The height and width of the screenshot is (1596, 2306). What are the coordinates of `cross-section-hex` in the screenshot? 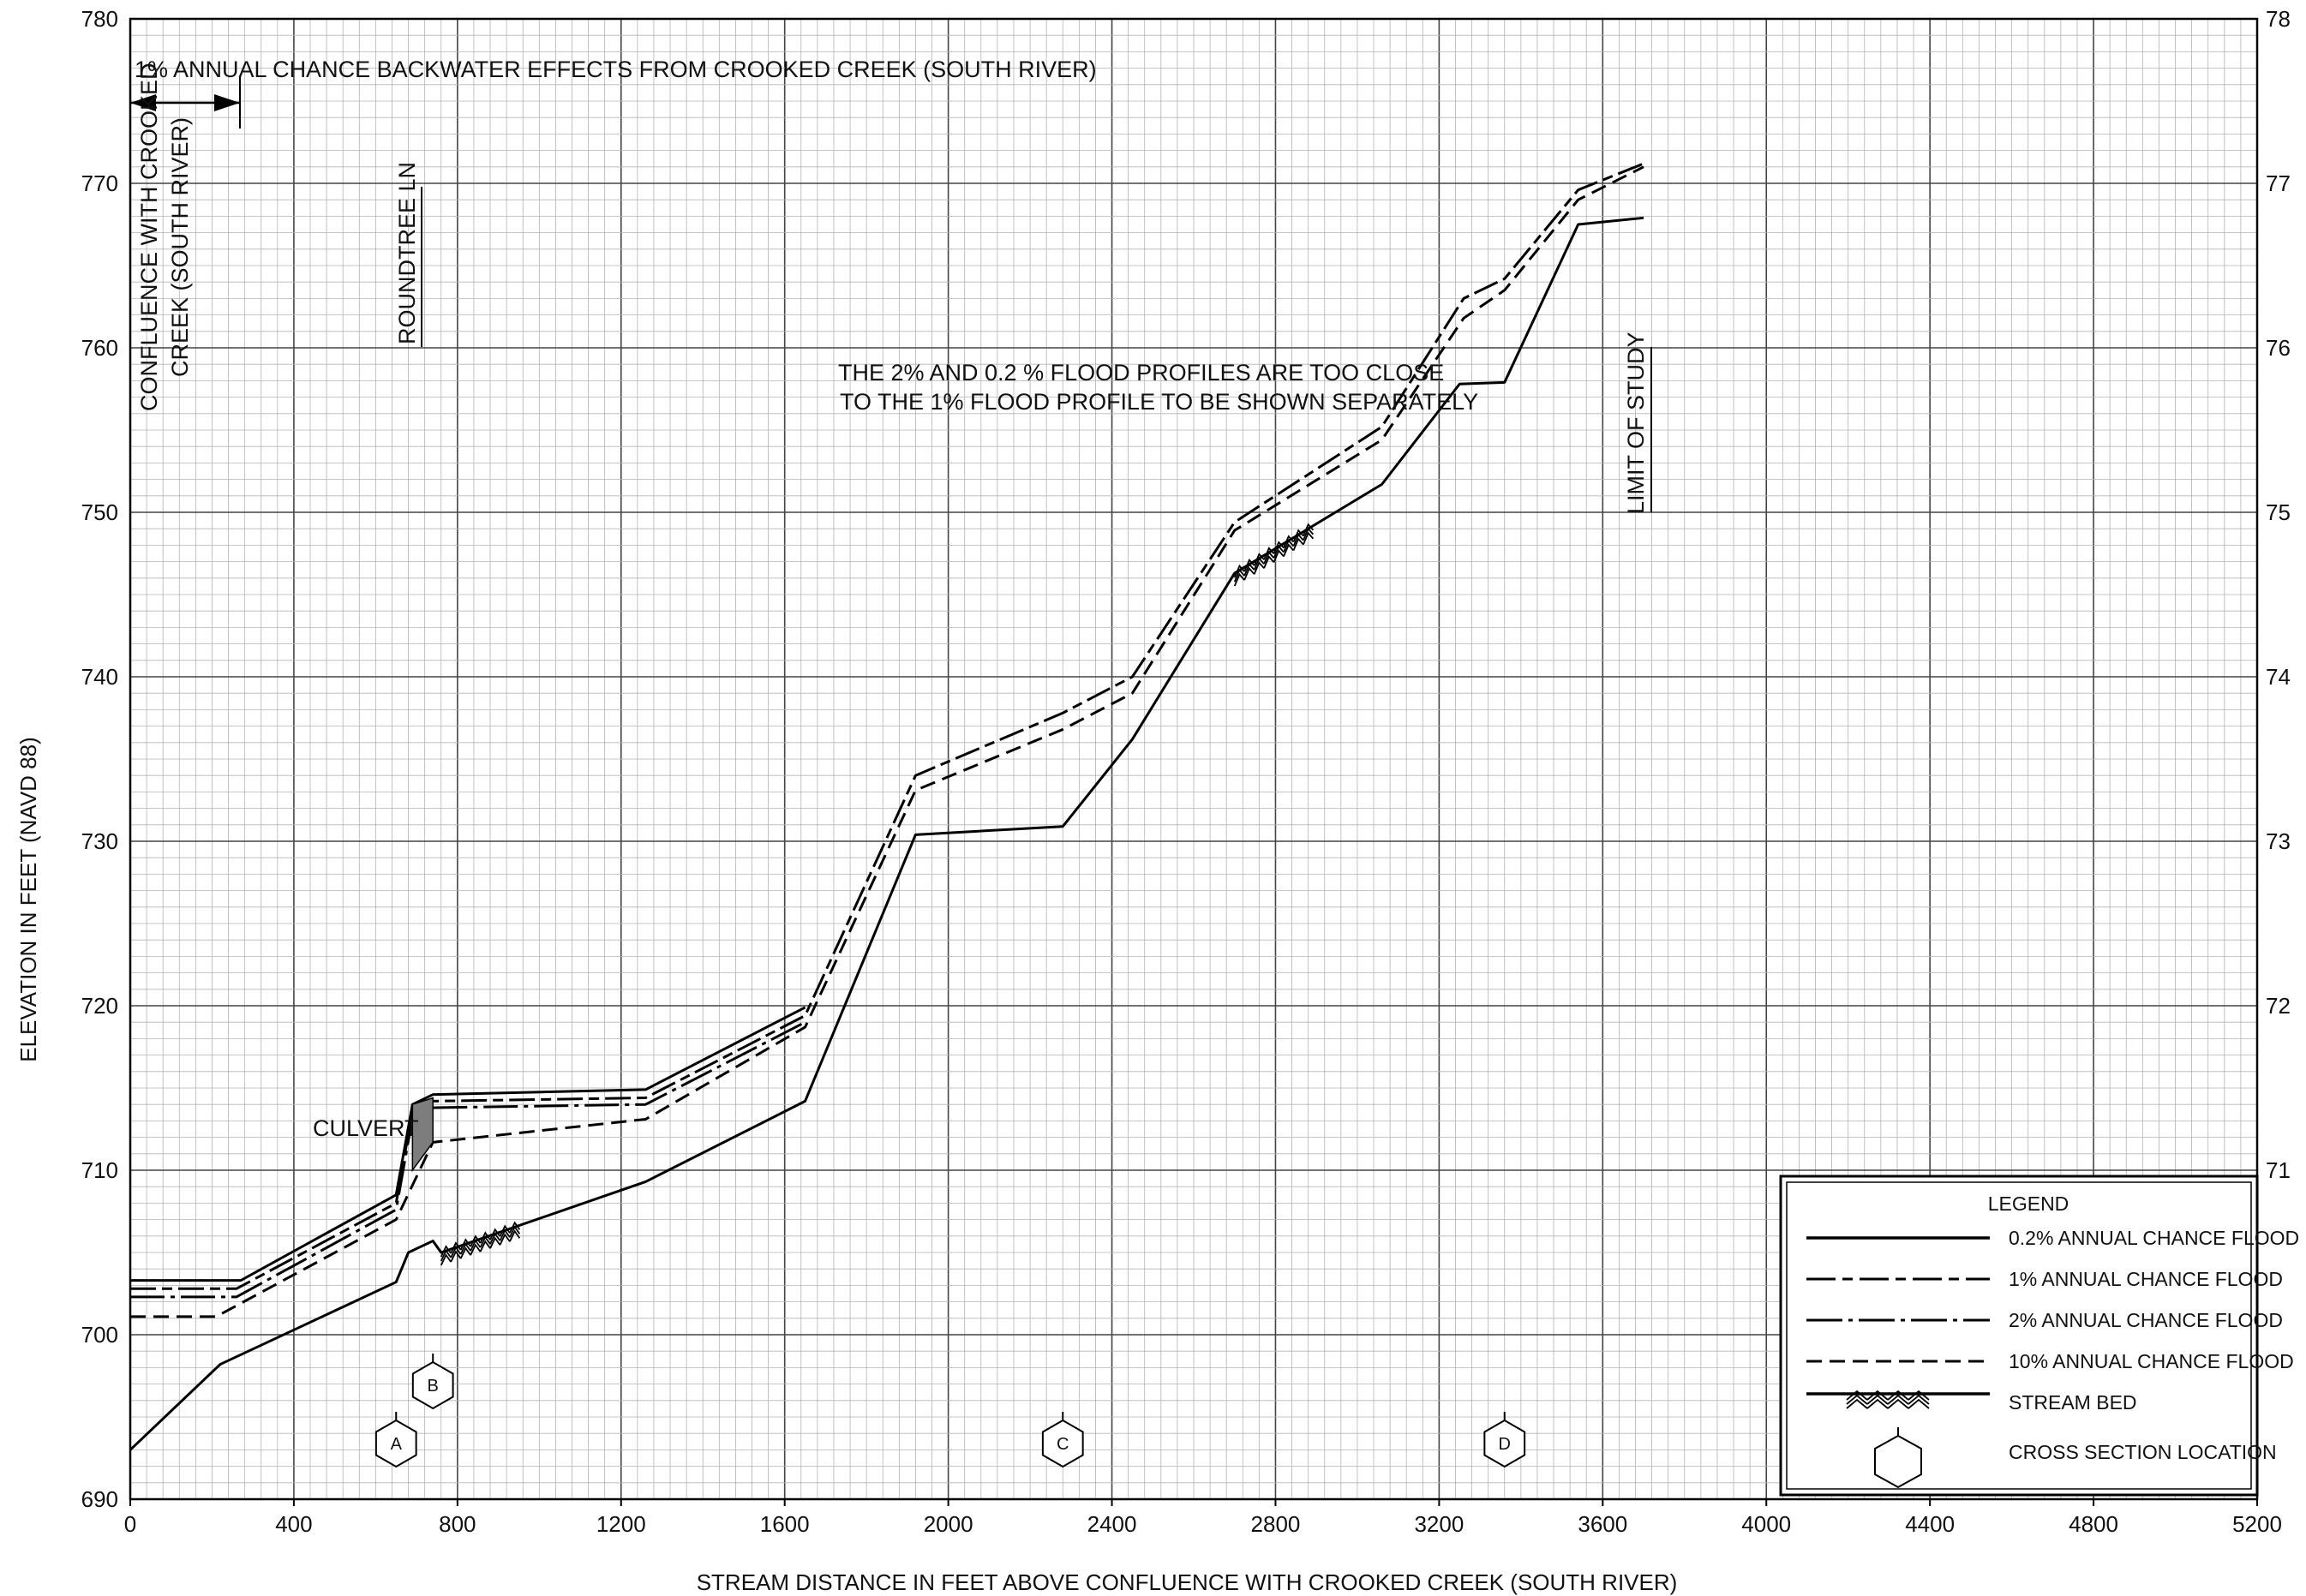 It's located at (432, 1385).